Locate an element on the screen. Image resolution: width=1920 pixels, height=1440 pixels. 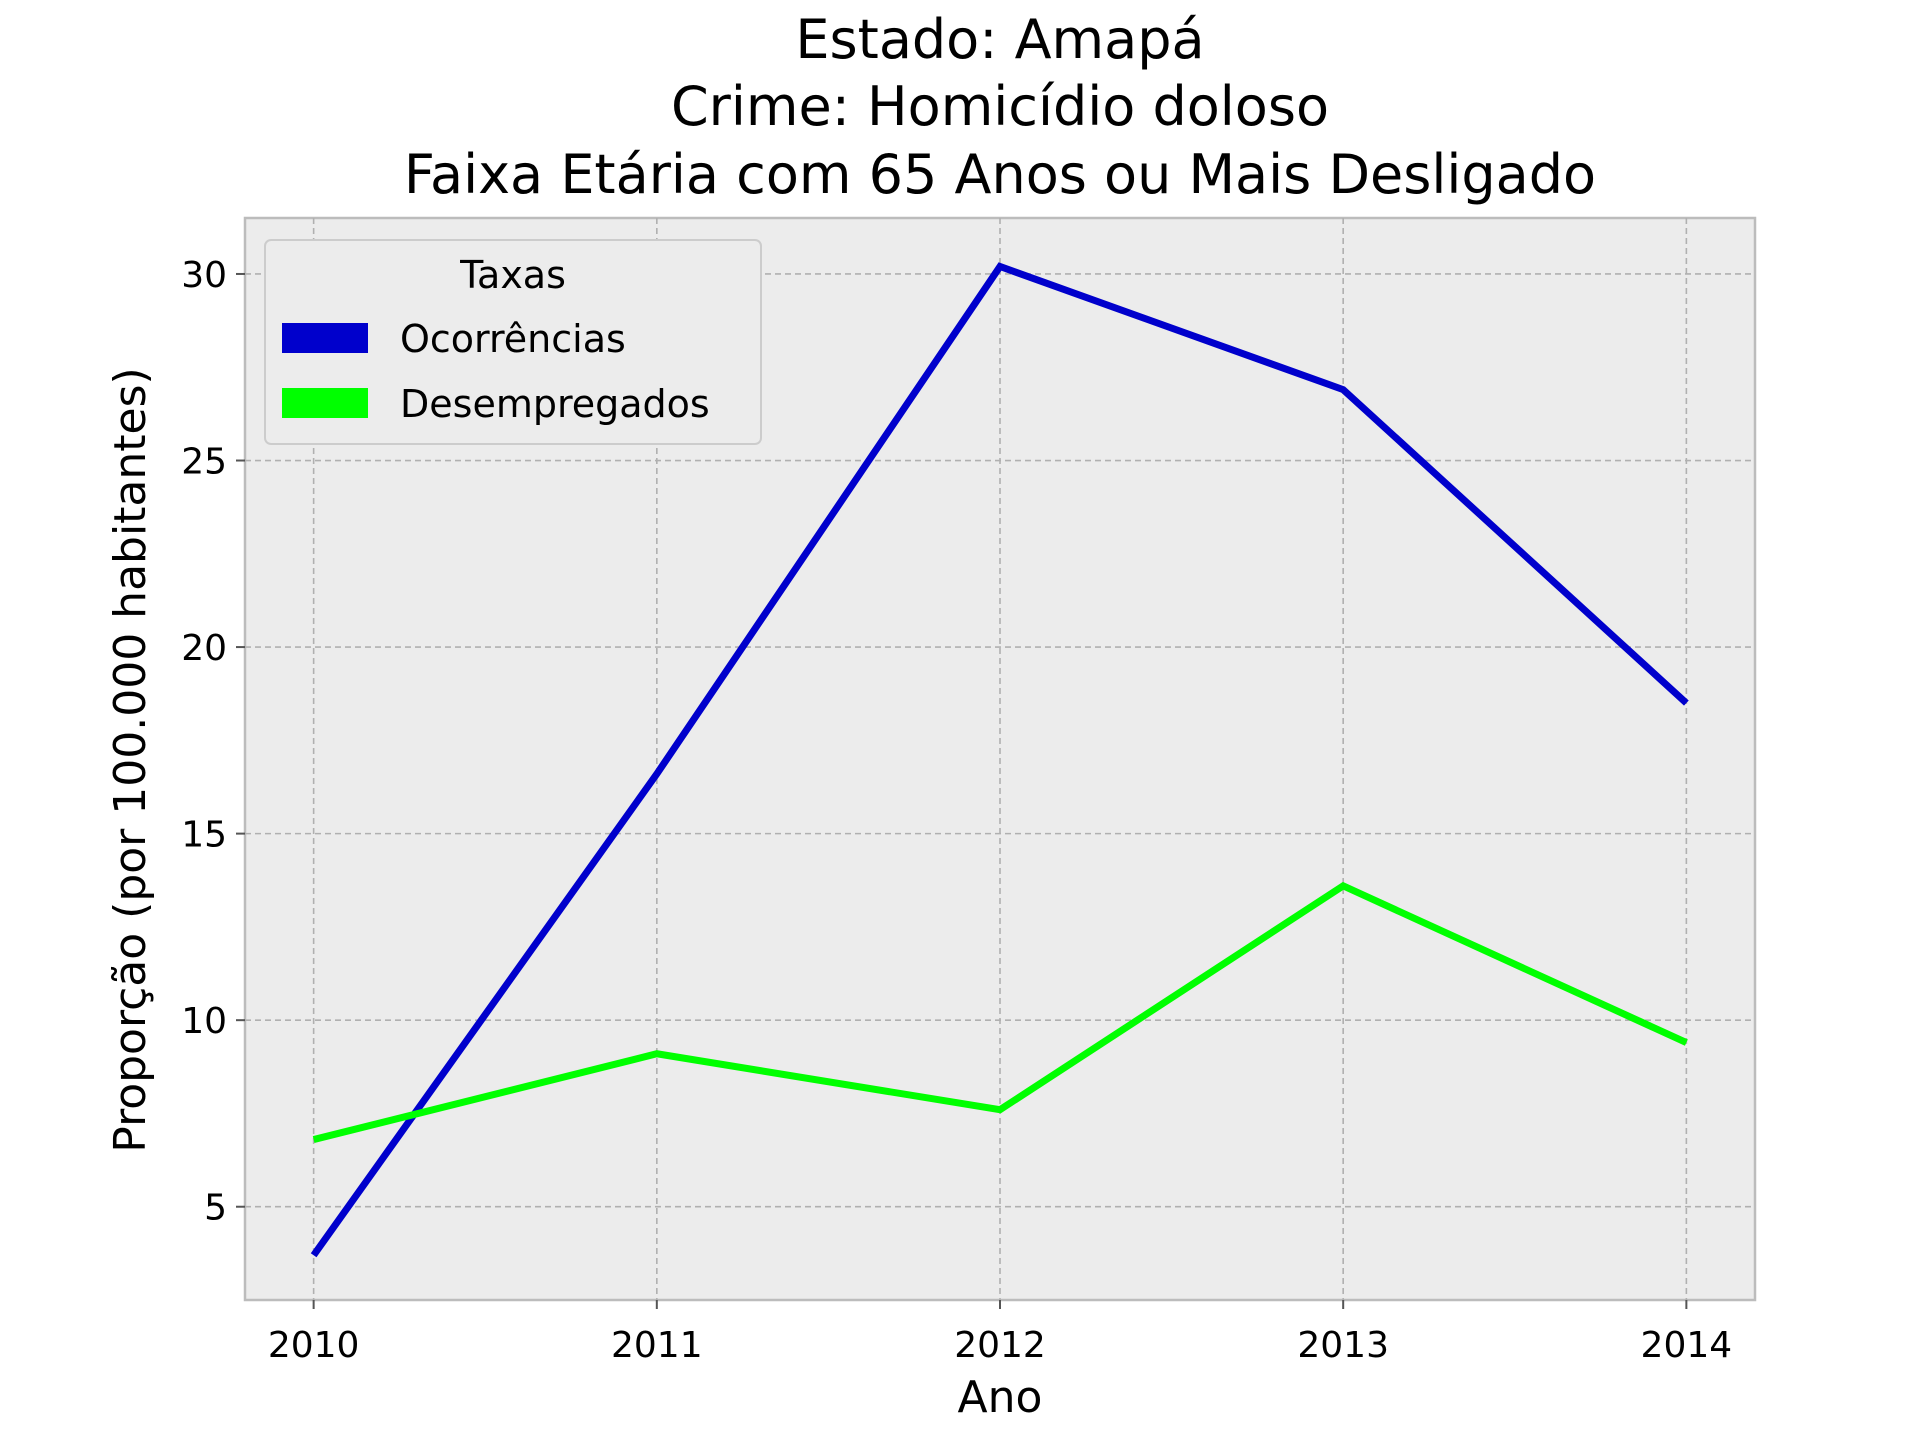
x-tick-label: 2012 is located at coordinates (1000, 1345).